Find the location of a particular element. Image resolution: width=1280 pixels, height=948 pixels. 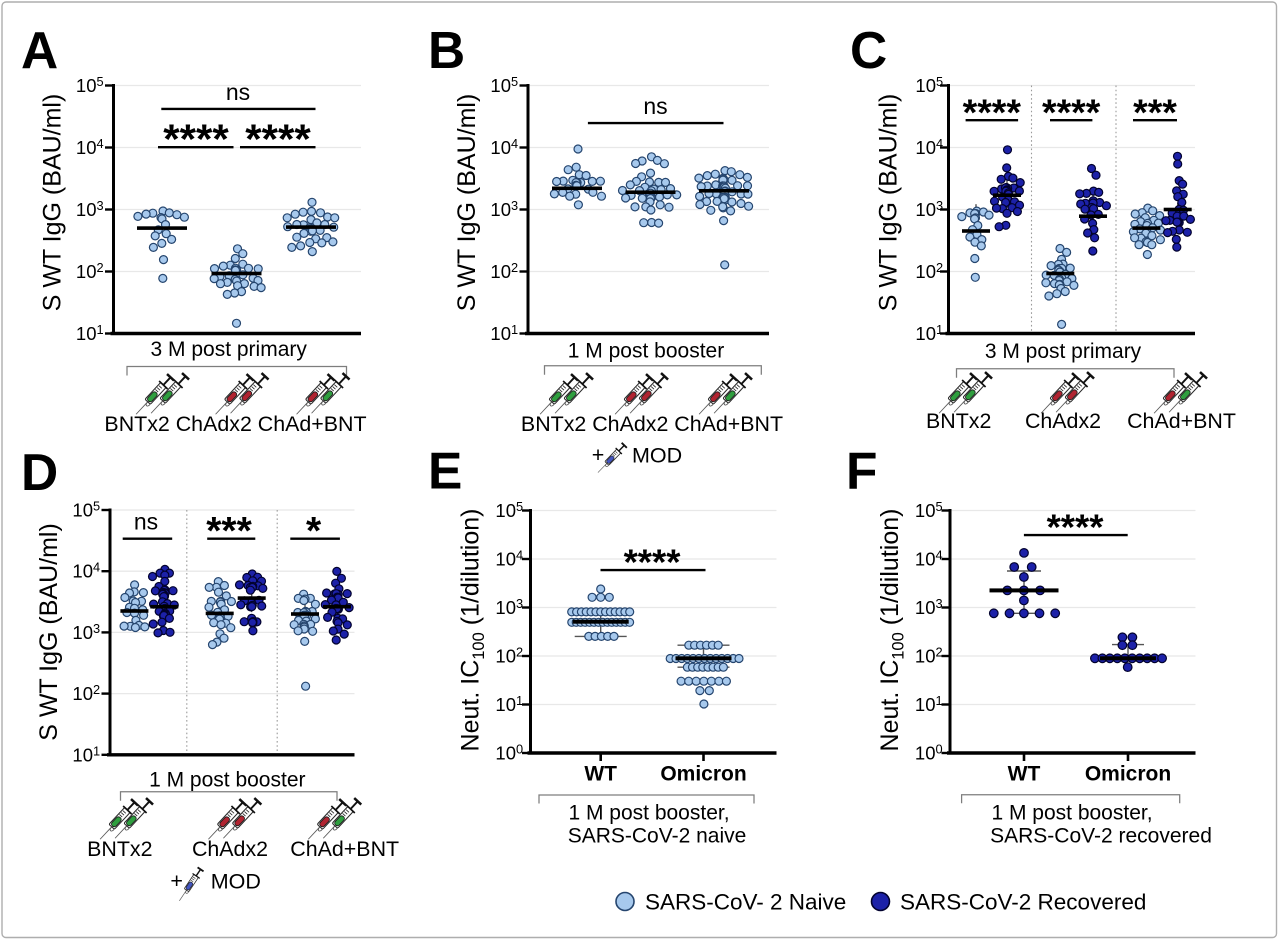

svg-text: C is located at coordinates (868, 50).